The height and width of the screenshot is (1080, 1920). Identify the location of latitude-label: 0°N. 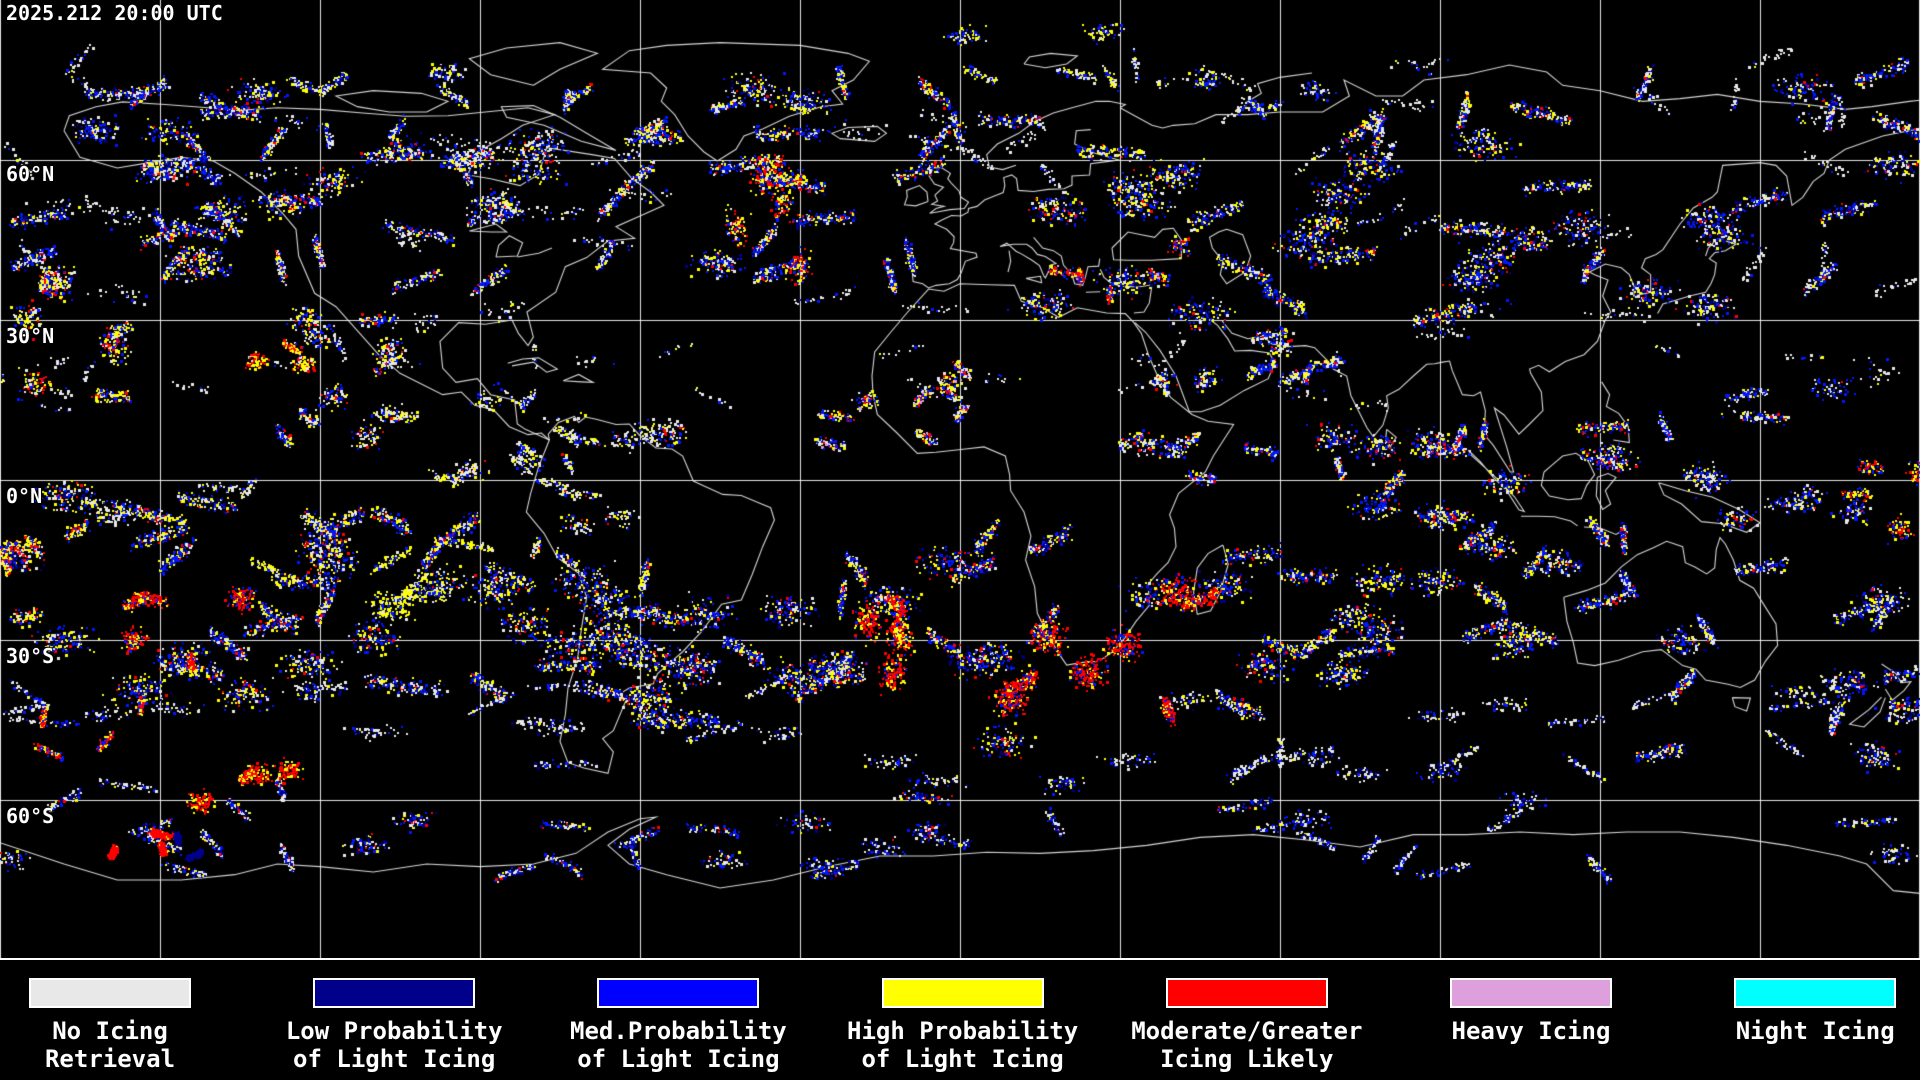
(24, 496).